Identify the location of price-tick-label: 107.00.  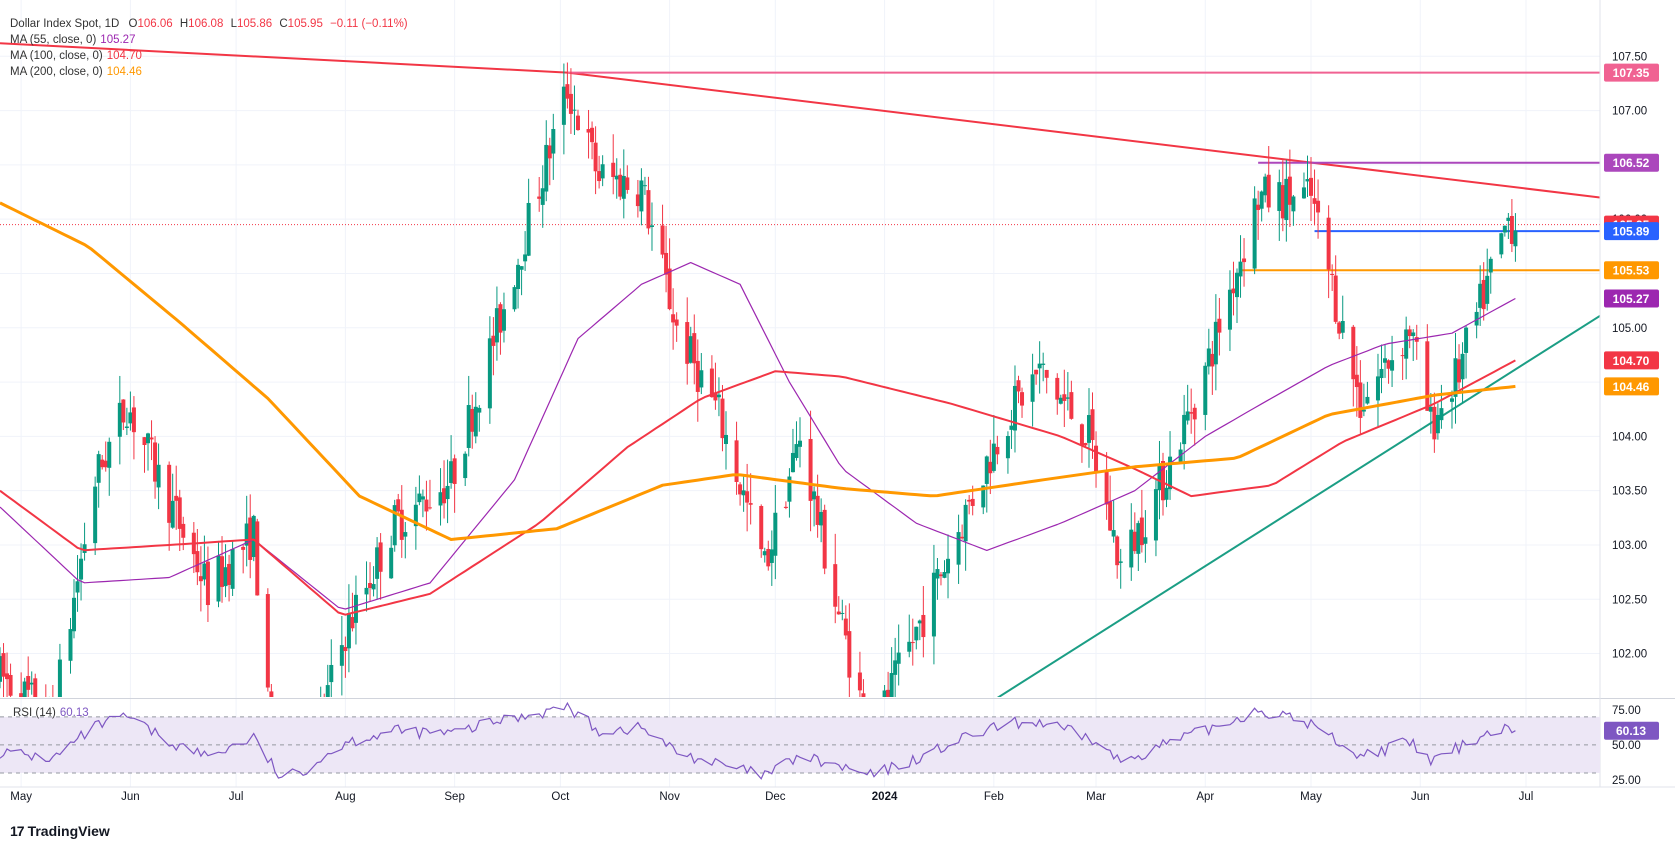
(1629, 112).